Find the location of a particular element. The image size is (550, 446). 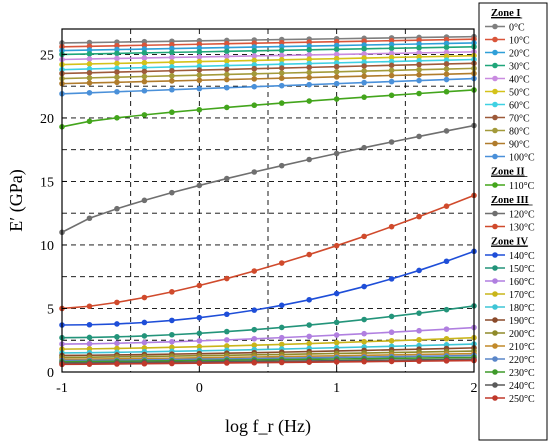

legend-item-label: 70°C is located at coordinates (519, 119).